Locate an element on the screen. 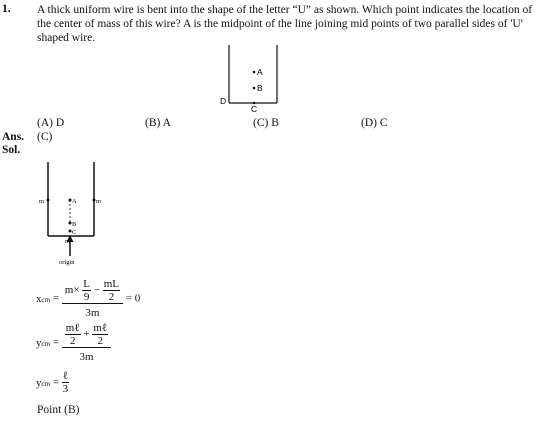 This screenshot has height=448, width=555. eq2-den1: 2 is located at coordinates (72, 341).